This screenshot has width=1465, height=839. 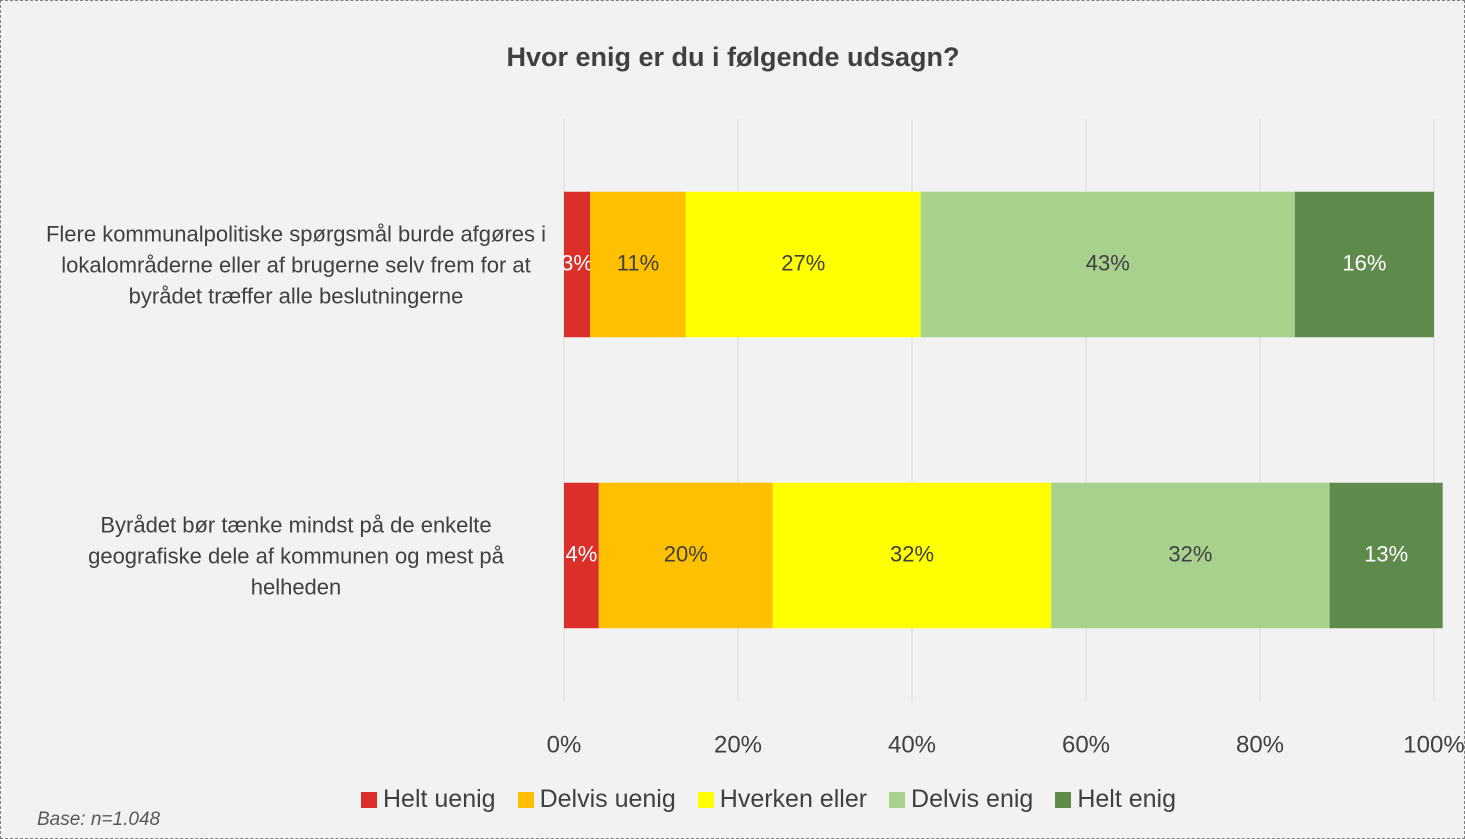 I want to click on legend-label: Helt uenig, so click(x=439, y=799).